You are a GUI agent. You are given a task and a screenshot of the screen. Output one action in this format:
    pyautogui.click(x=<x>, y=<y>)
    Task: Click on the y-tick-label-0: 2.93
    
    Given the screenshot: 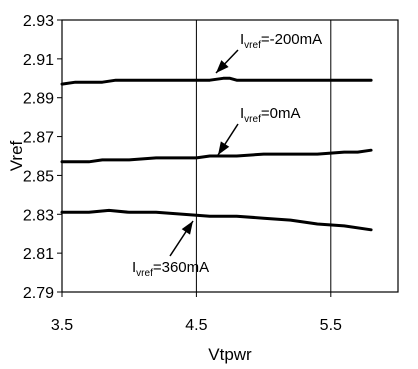 What is the action you would take?
    pyautogui.click(x=38, y=21)
    